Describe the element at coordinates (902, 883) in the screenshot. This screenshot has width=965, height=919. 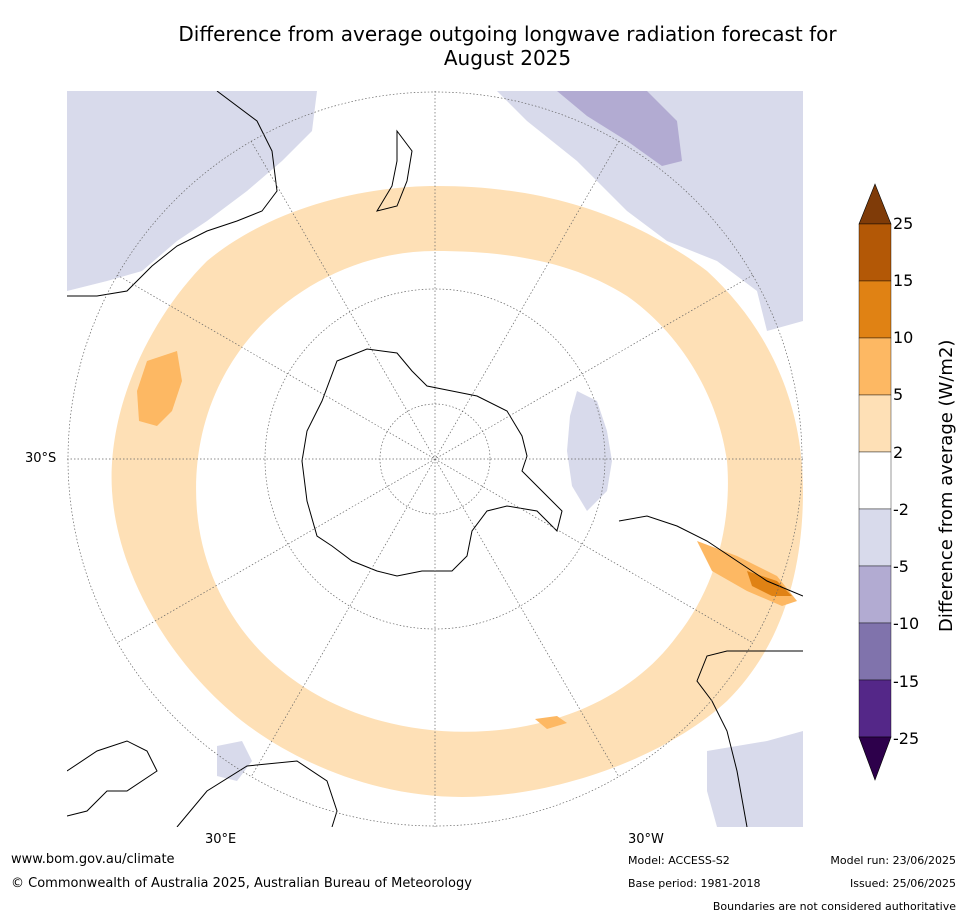
I see `issued-text: Issued: 25/06/2025` at that location.